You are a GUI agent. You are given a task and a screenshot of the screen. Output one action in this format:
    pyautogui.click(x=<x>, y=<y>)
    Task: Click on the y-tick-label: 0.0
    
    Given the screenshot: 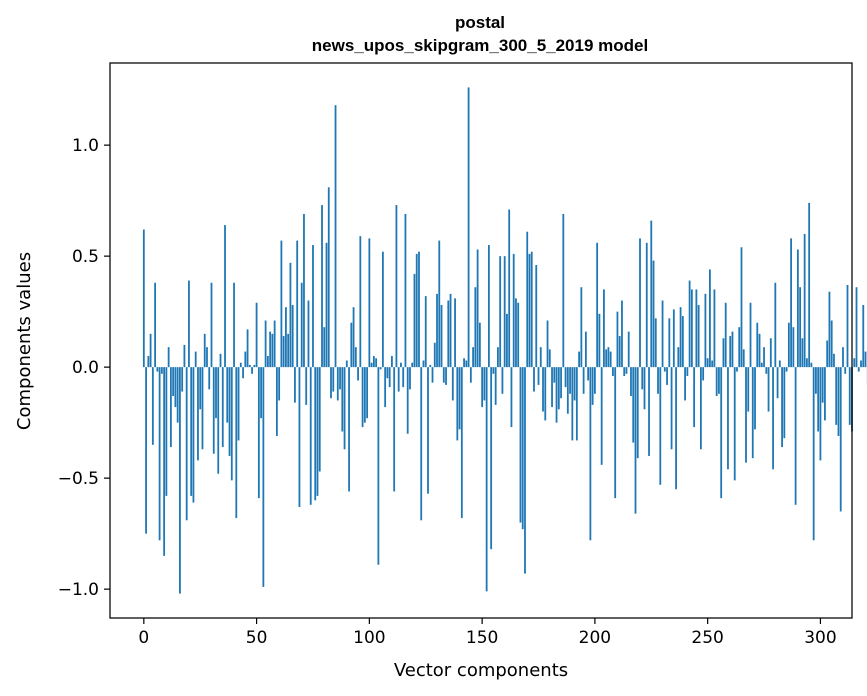 What is the action you would take?
    pyautogui.click(x=85, y=368)
    